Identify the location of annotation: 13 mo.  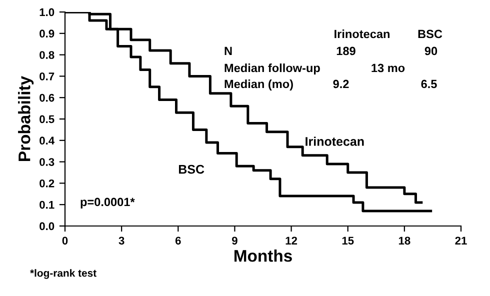
(388, 68).